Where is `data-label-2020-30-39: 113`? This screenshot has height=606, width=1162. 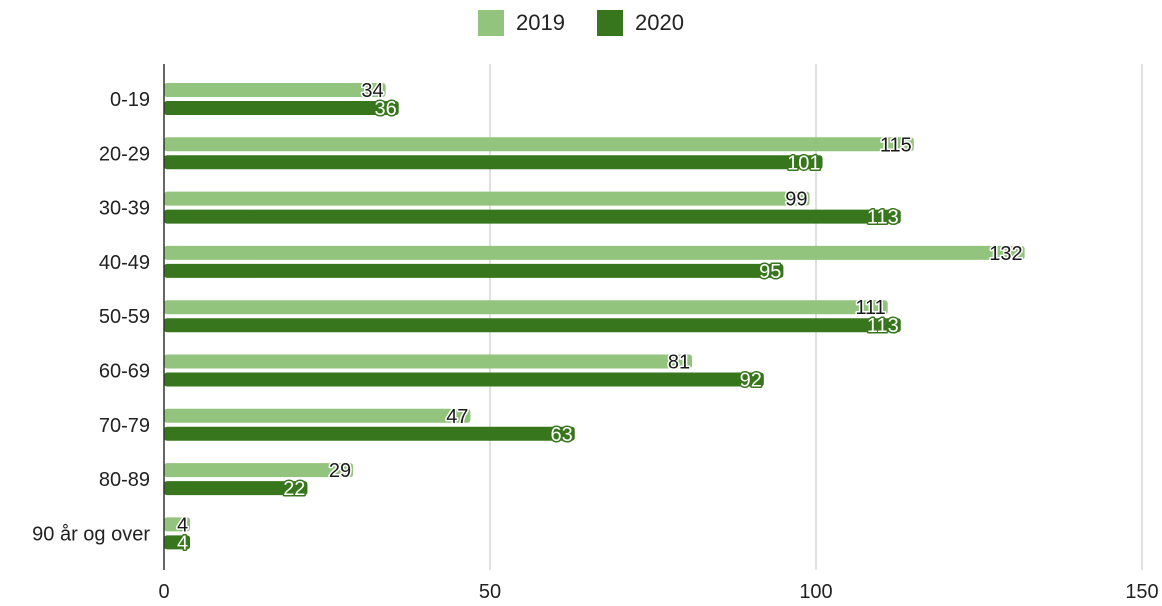 data-label-2020-30-39: 113 is located at coordinates (883, 218).